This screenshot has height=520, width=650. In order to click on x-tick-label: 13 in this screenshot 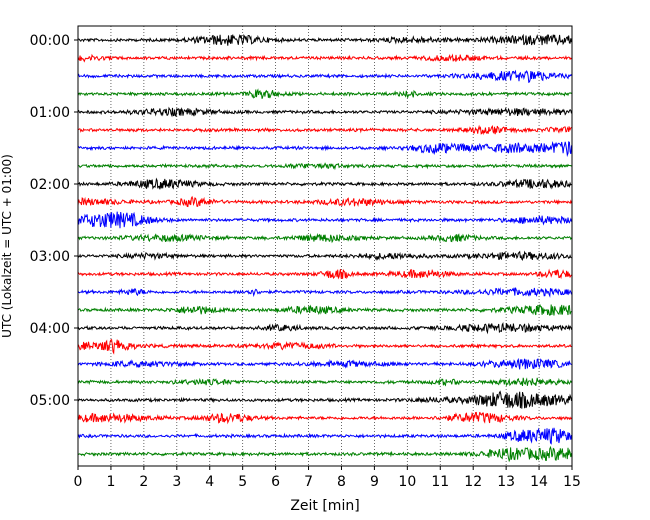, I will do `click(506, 482)`.